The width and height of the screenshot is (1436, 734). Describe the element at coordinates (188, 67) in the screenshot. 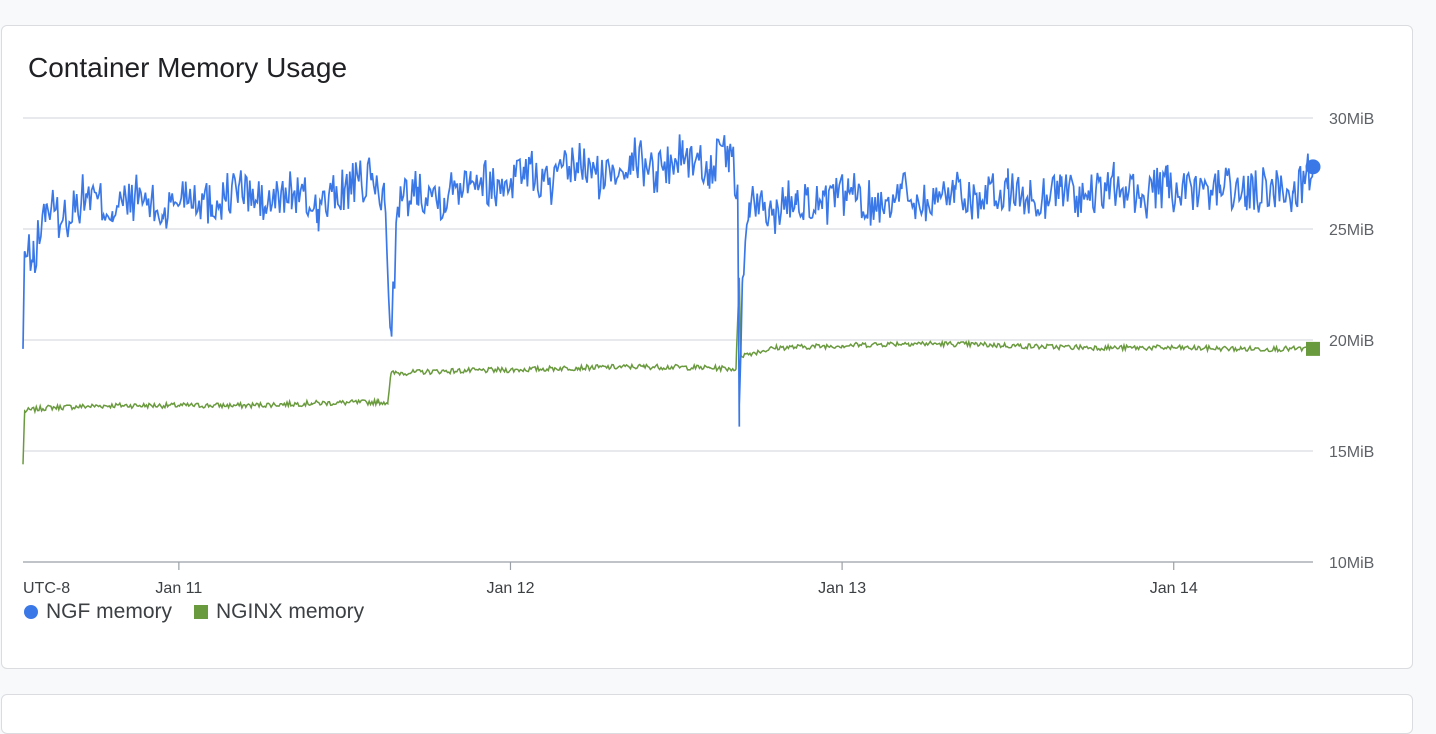

I see `chart-title: Container Memory Usage` at that location.